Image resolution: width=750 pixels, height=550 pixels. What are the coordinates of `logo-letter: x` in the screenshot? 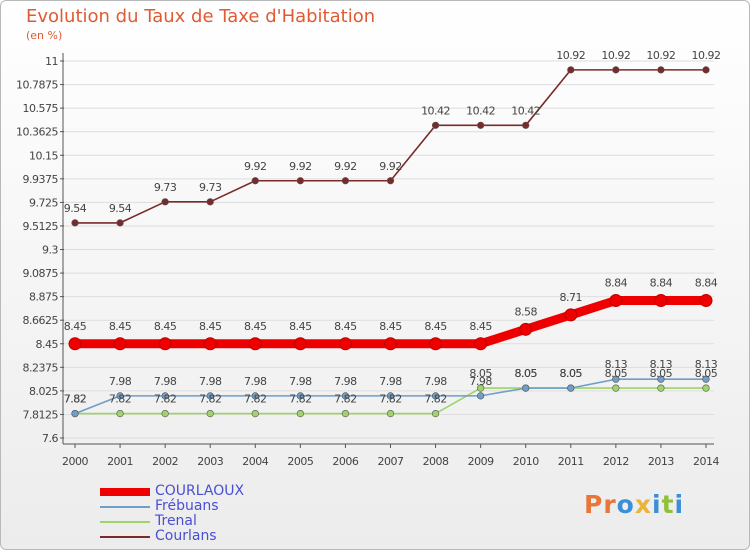 It's located at (643, 504).